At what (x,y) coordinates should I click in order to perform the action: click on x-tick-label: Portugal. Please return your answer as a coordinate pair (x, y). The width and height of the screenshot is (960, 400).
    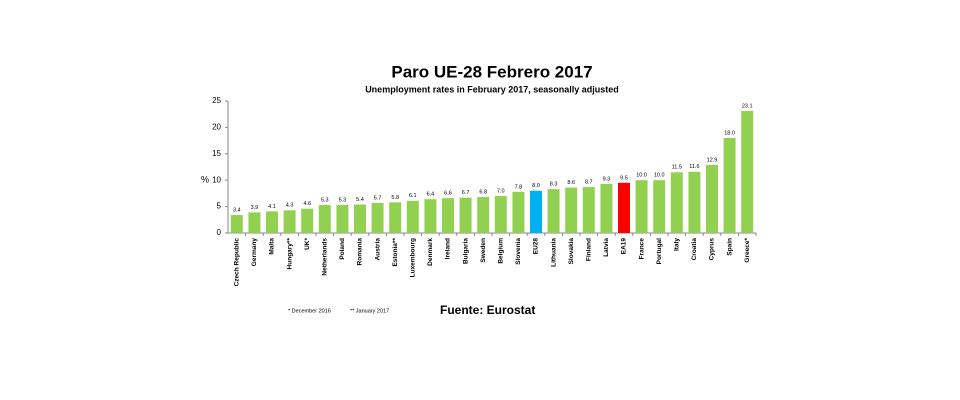
    Looking at the image, I should click on (659, 251).